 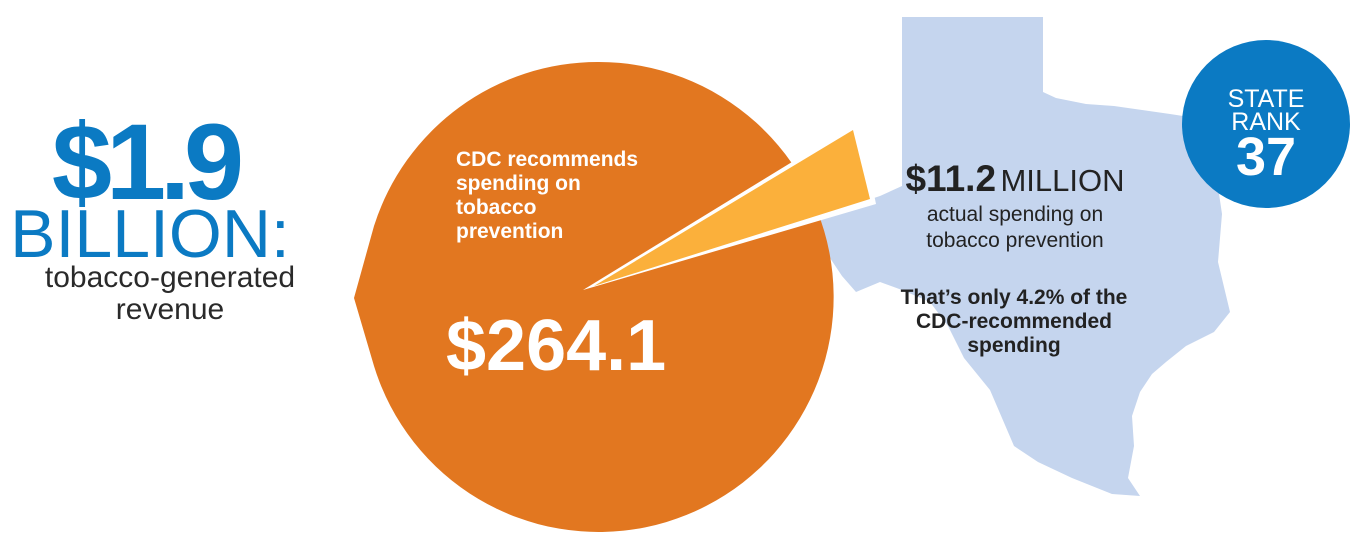 What do you see at coordinates (732, 208) in the screenshot?
I see `actual-spending-slice` at bounding box center [732, 208].